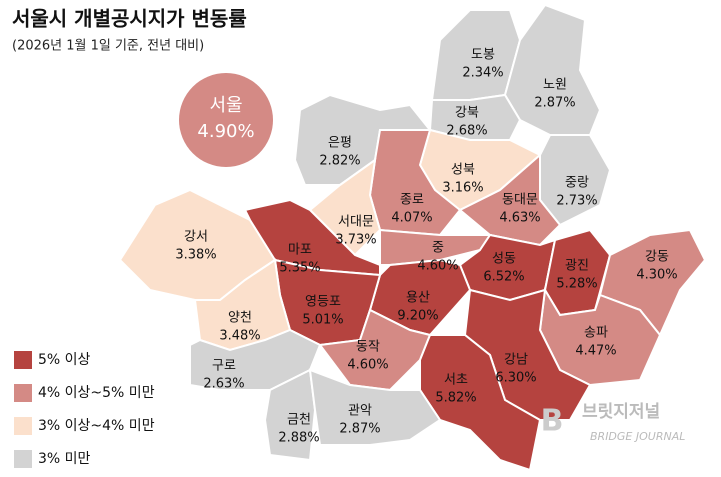 The image size is (721, 477). I want to click on district-name: 구로, so click(224, 366).